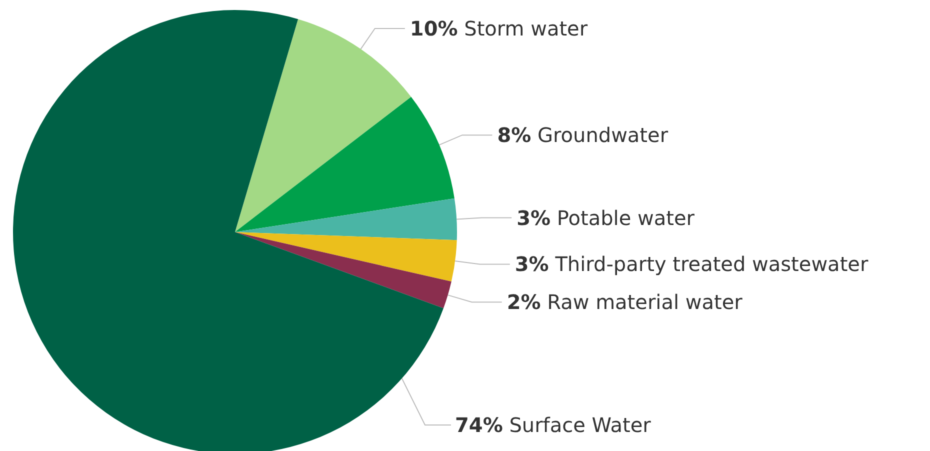 The image size is (930, 451). Describe the element at coordinates (577, 425) in the screenshot. I see `slice-label: Surface Water` at that location.